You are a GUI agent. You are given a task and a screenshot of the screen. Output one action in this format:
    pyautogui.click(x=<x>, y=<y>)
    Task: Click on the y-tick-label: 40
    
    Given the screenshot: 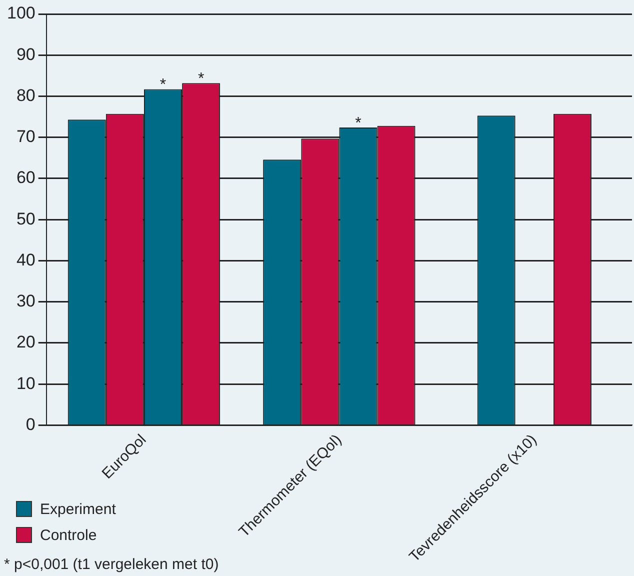 What is the action you would take?
    pyautogui.click(x=26, y=260)
    